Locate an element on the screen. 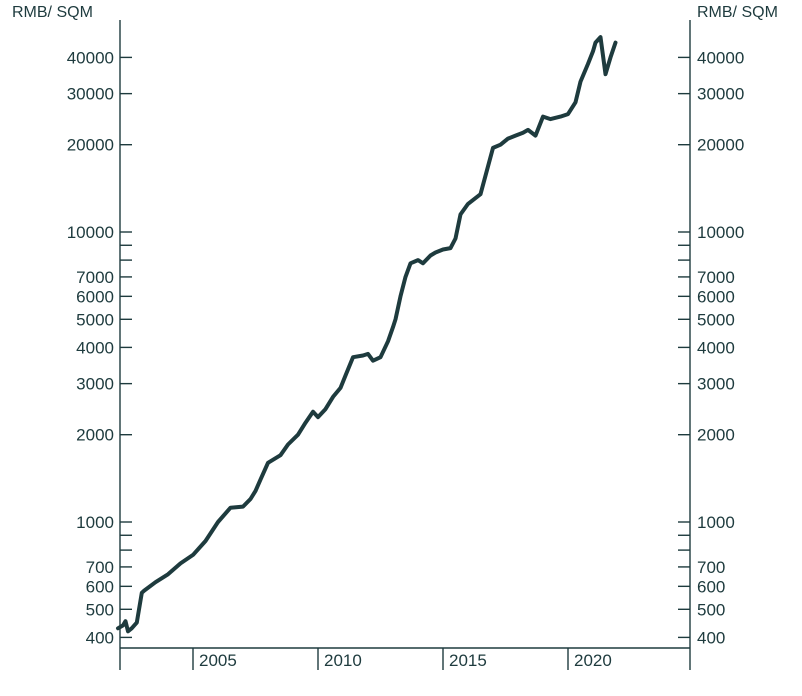 The image size is (802, 696). y-tick-label-left: 20000 is located at coordinates (90, 145).